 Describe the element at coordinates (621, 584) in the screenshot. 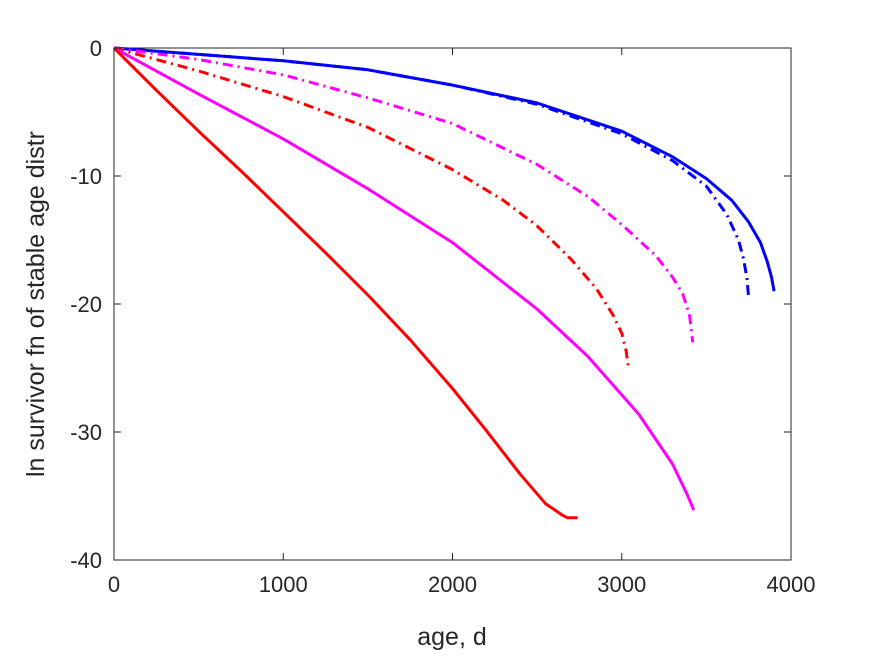

I see `x-tick-label: 3000` at that location.